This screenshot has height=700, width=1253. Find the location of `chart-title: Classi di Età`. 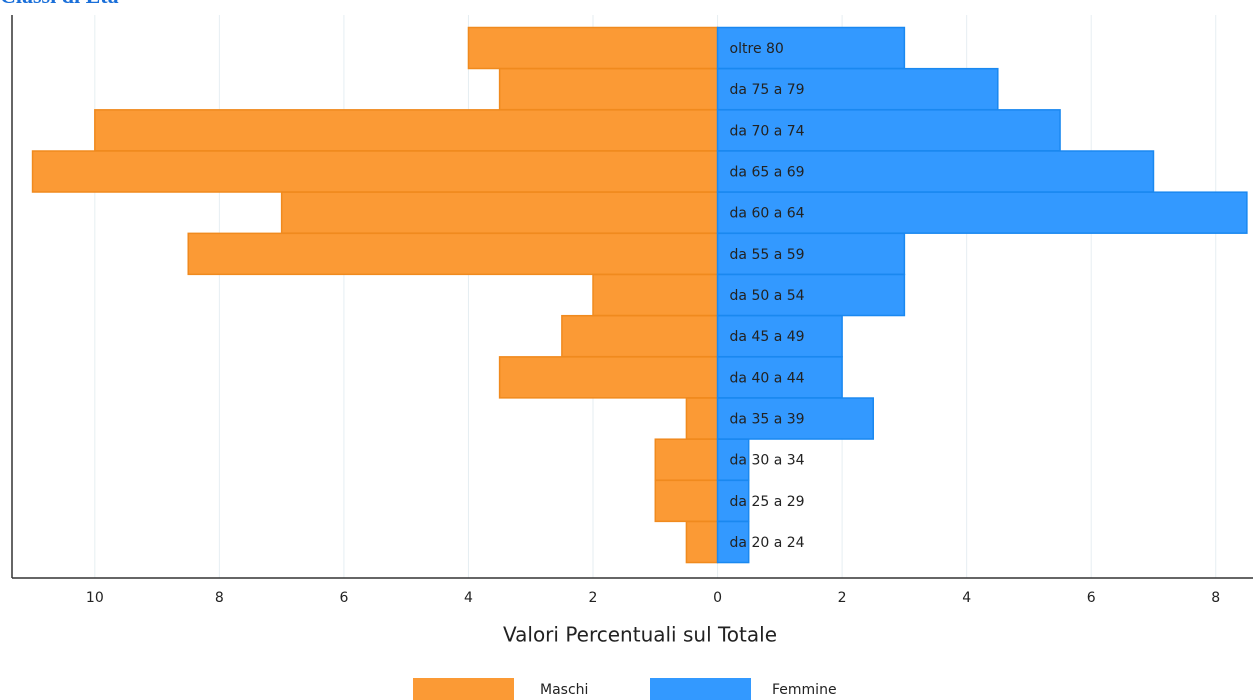

chart-title: Classi di Età is located at coordinates (59, 4).